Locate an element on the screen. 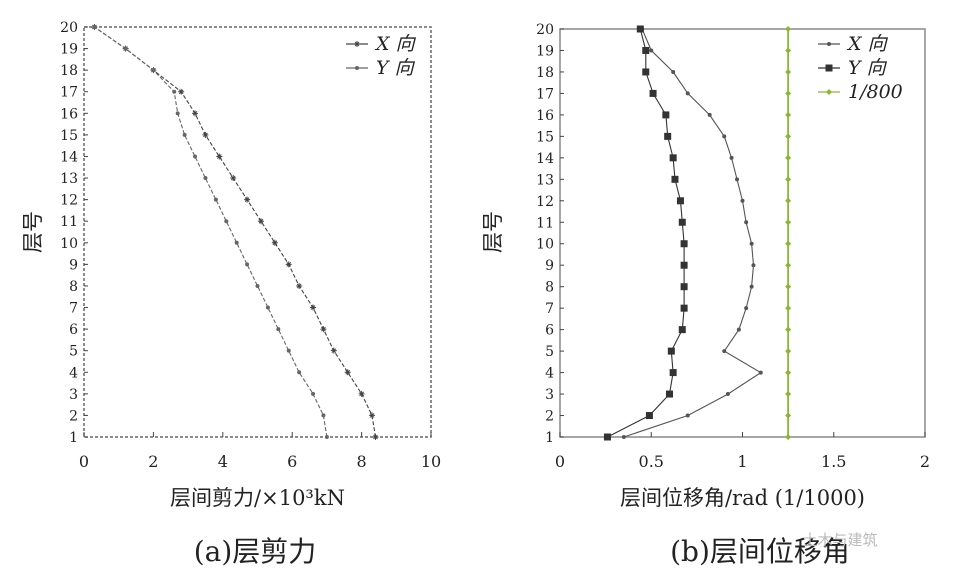 This screenshot has height=581, width=957. y-tick-label: 14 is located at coordinates (545, 159).